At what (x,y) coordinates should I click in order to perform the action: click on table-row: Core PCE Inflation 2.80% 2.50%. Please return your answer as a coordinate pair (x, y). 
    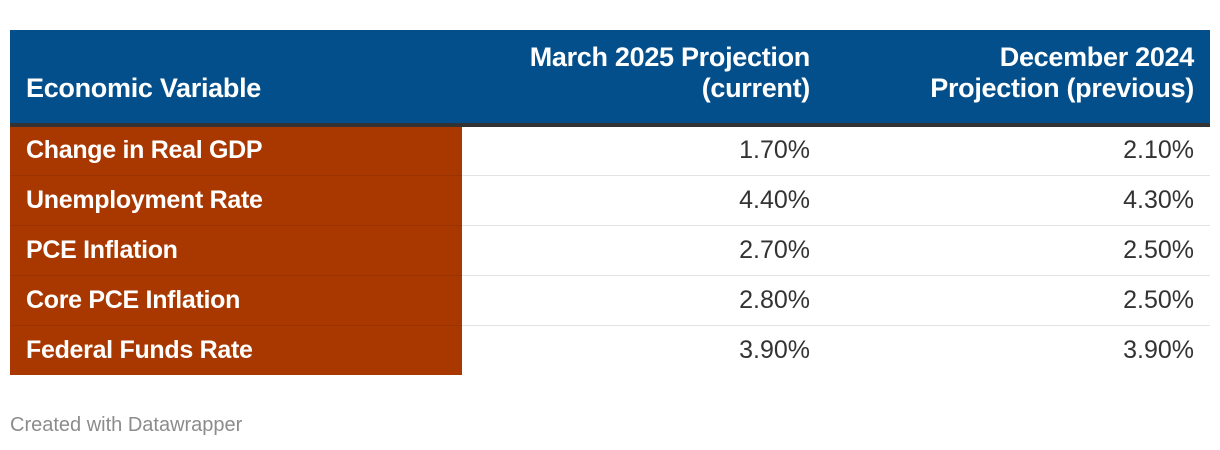
    Looking at the image, I should click on (610, 300).